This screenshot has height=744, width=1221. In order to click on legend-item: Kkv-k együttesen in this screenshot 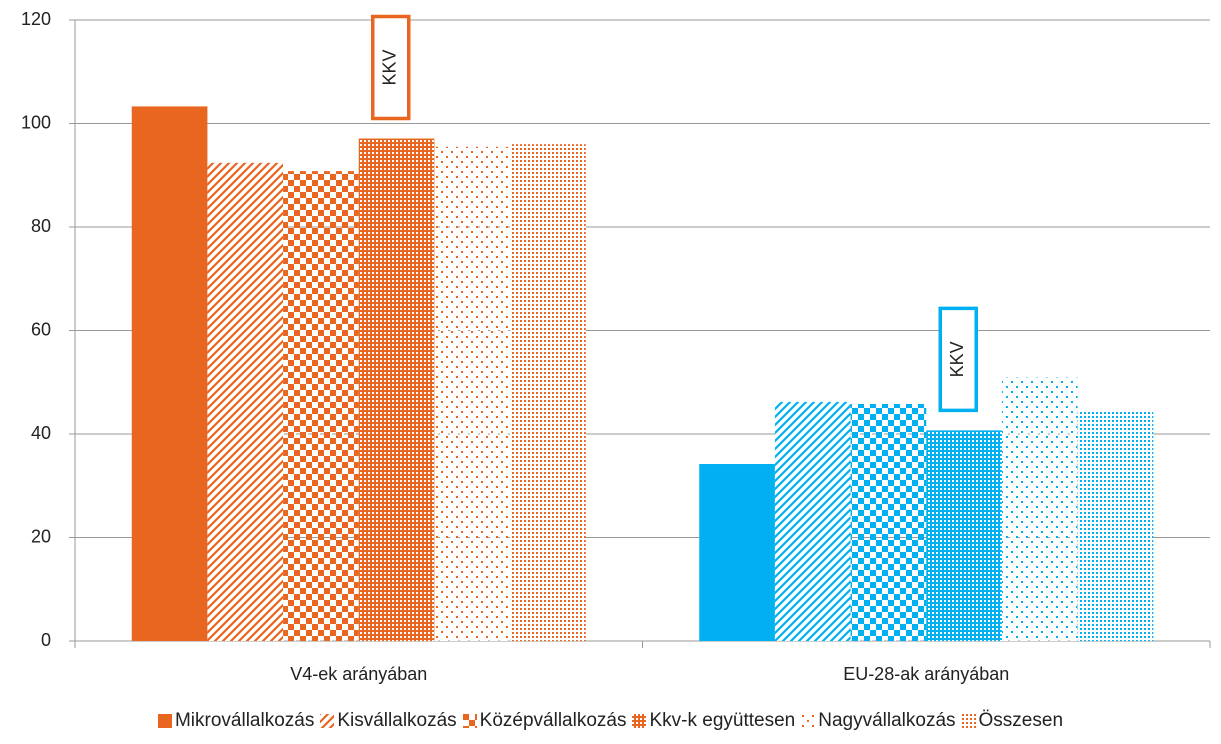, I will do `click(713, 721)`.